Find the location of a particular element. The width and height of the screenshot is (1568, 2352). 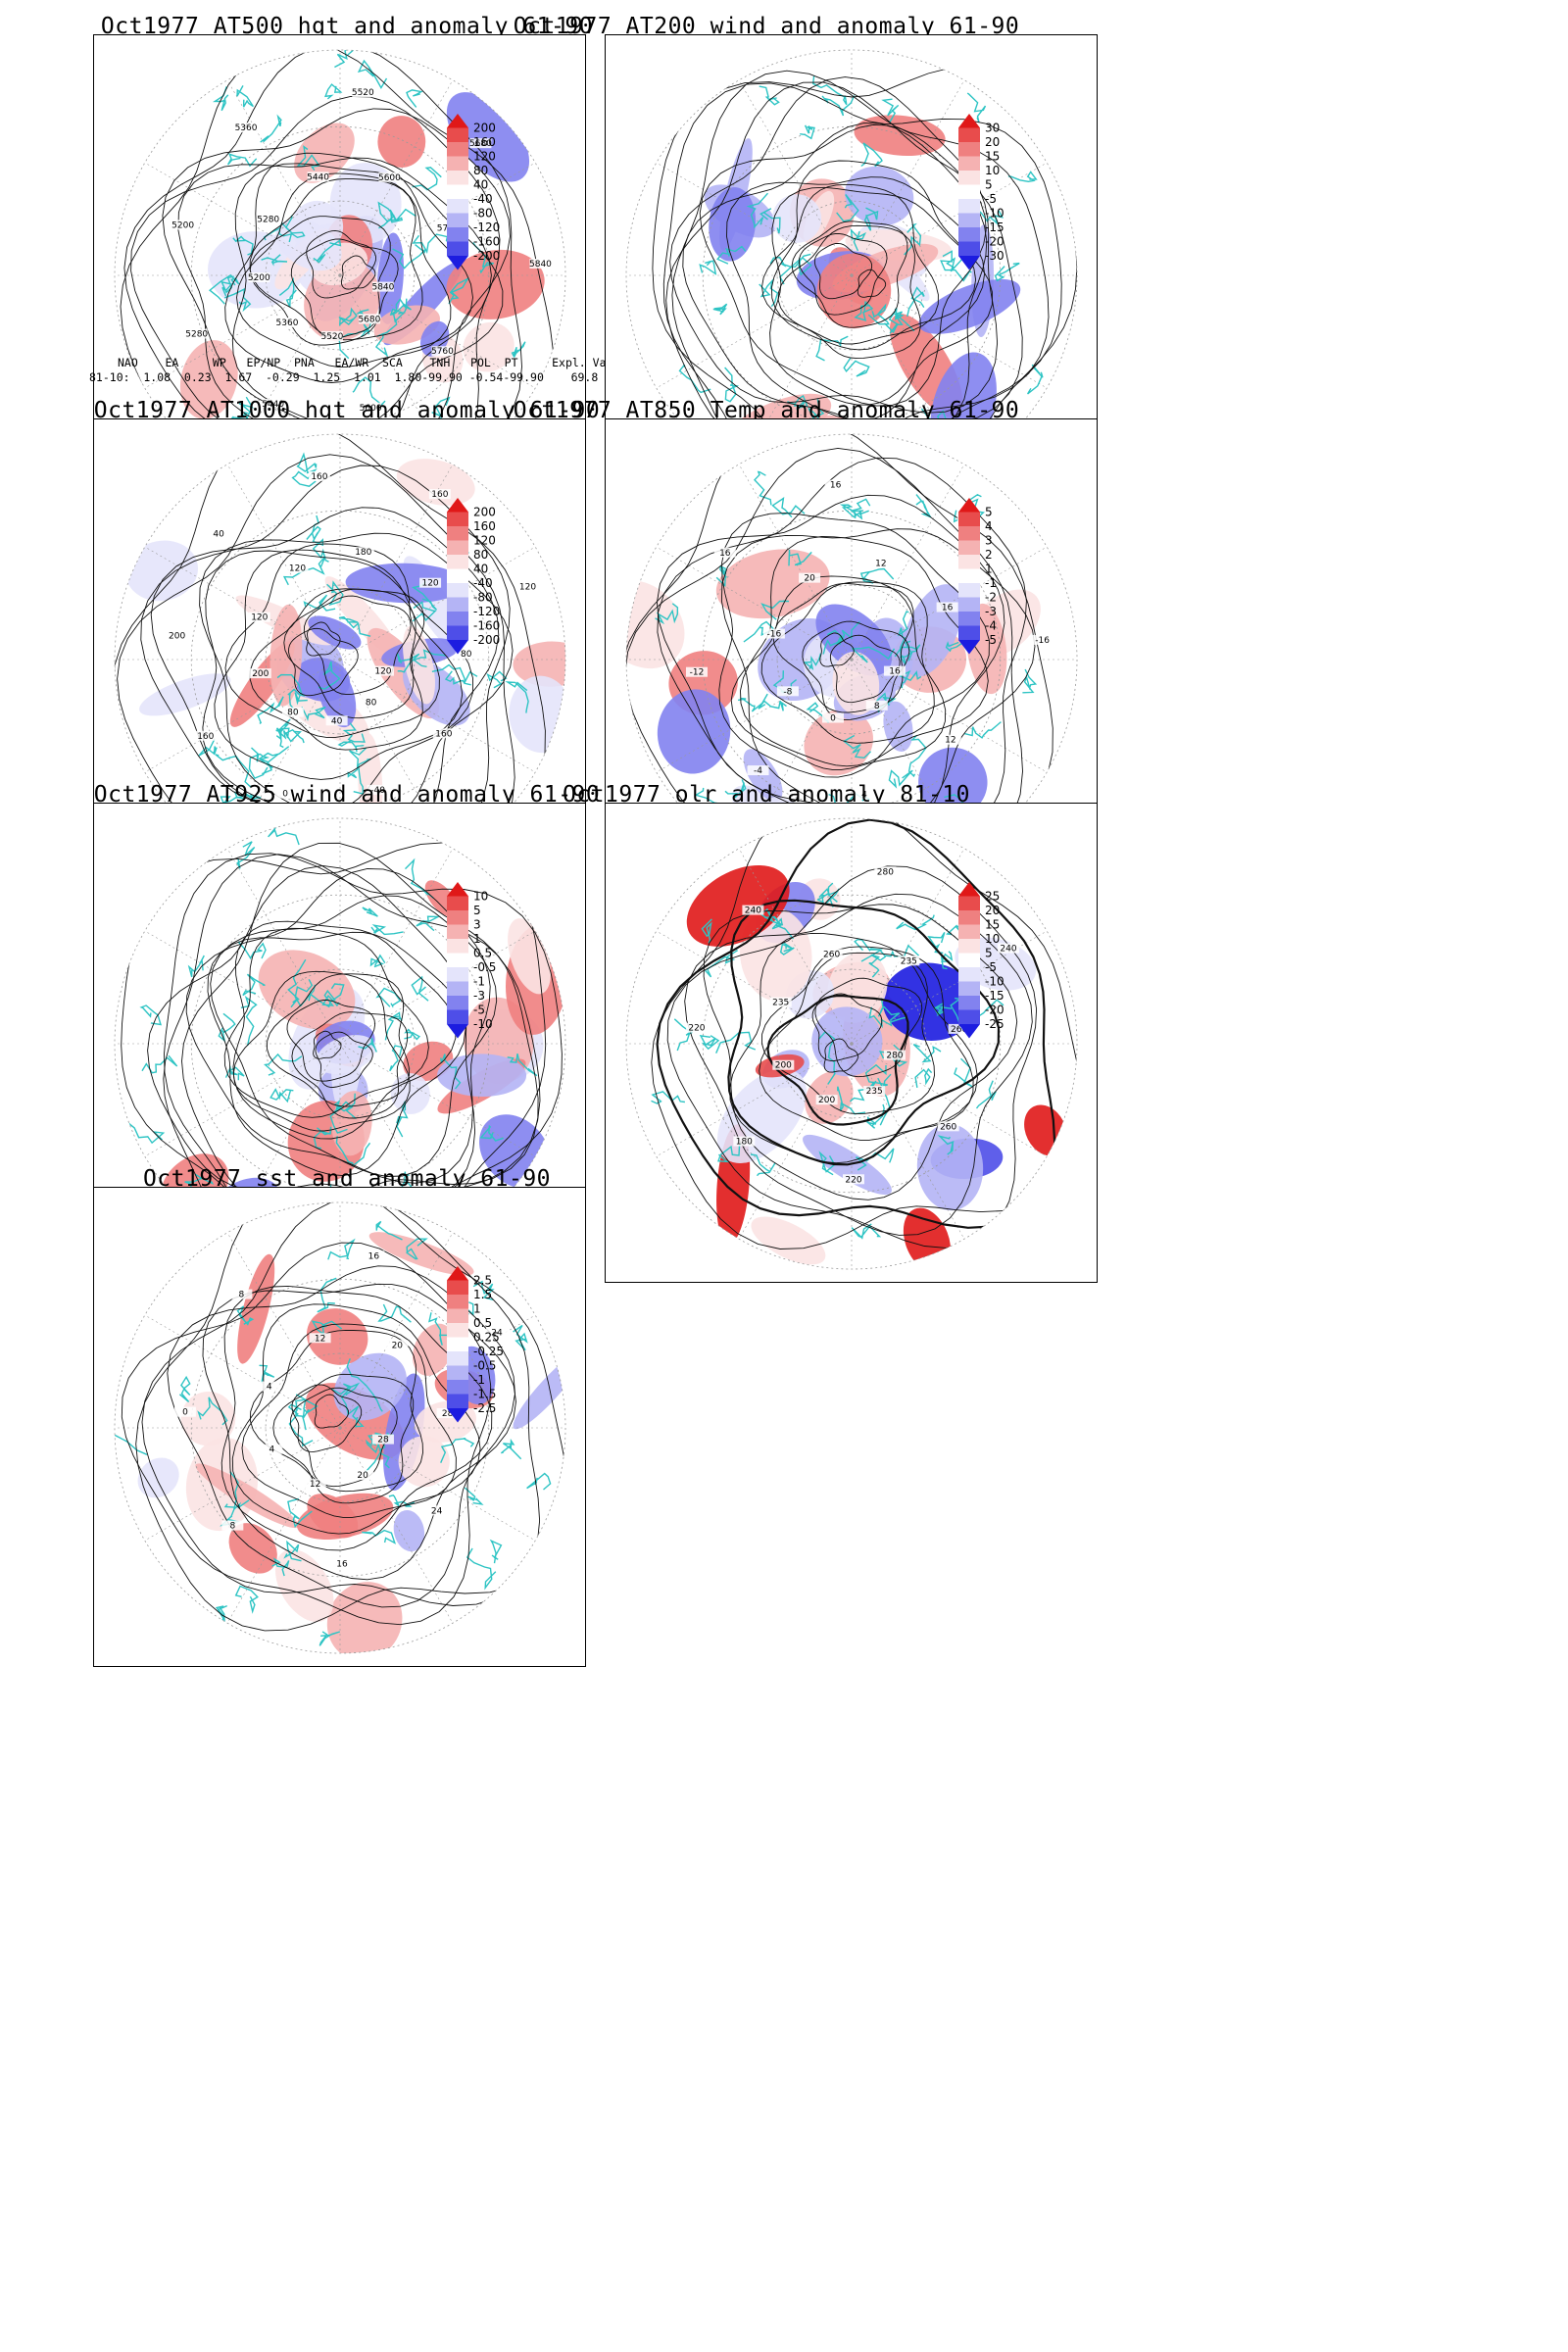

colorbar-tick-label: -3 is located at coordinates (479, 996).